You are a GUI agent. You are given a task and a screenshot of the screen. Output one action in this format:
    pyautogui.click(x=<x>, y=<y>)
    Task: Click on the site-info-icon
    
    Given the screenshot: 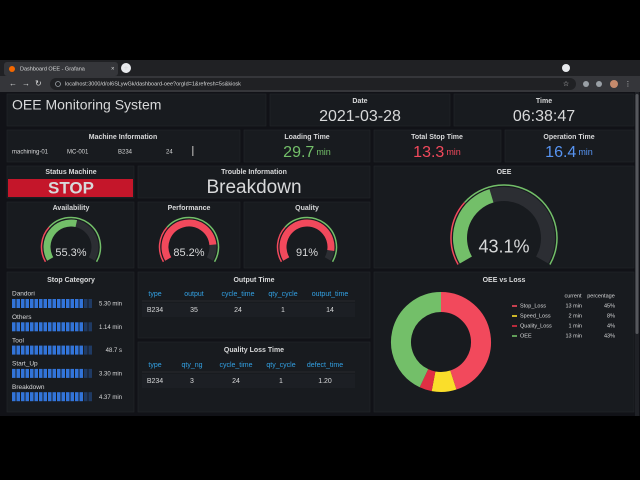 What is the action you would take?
    pyautogui.click(x=58, y=84)
    